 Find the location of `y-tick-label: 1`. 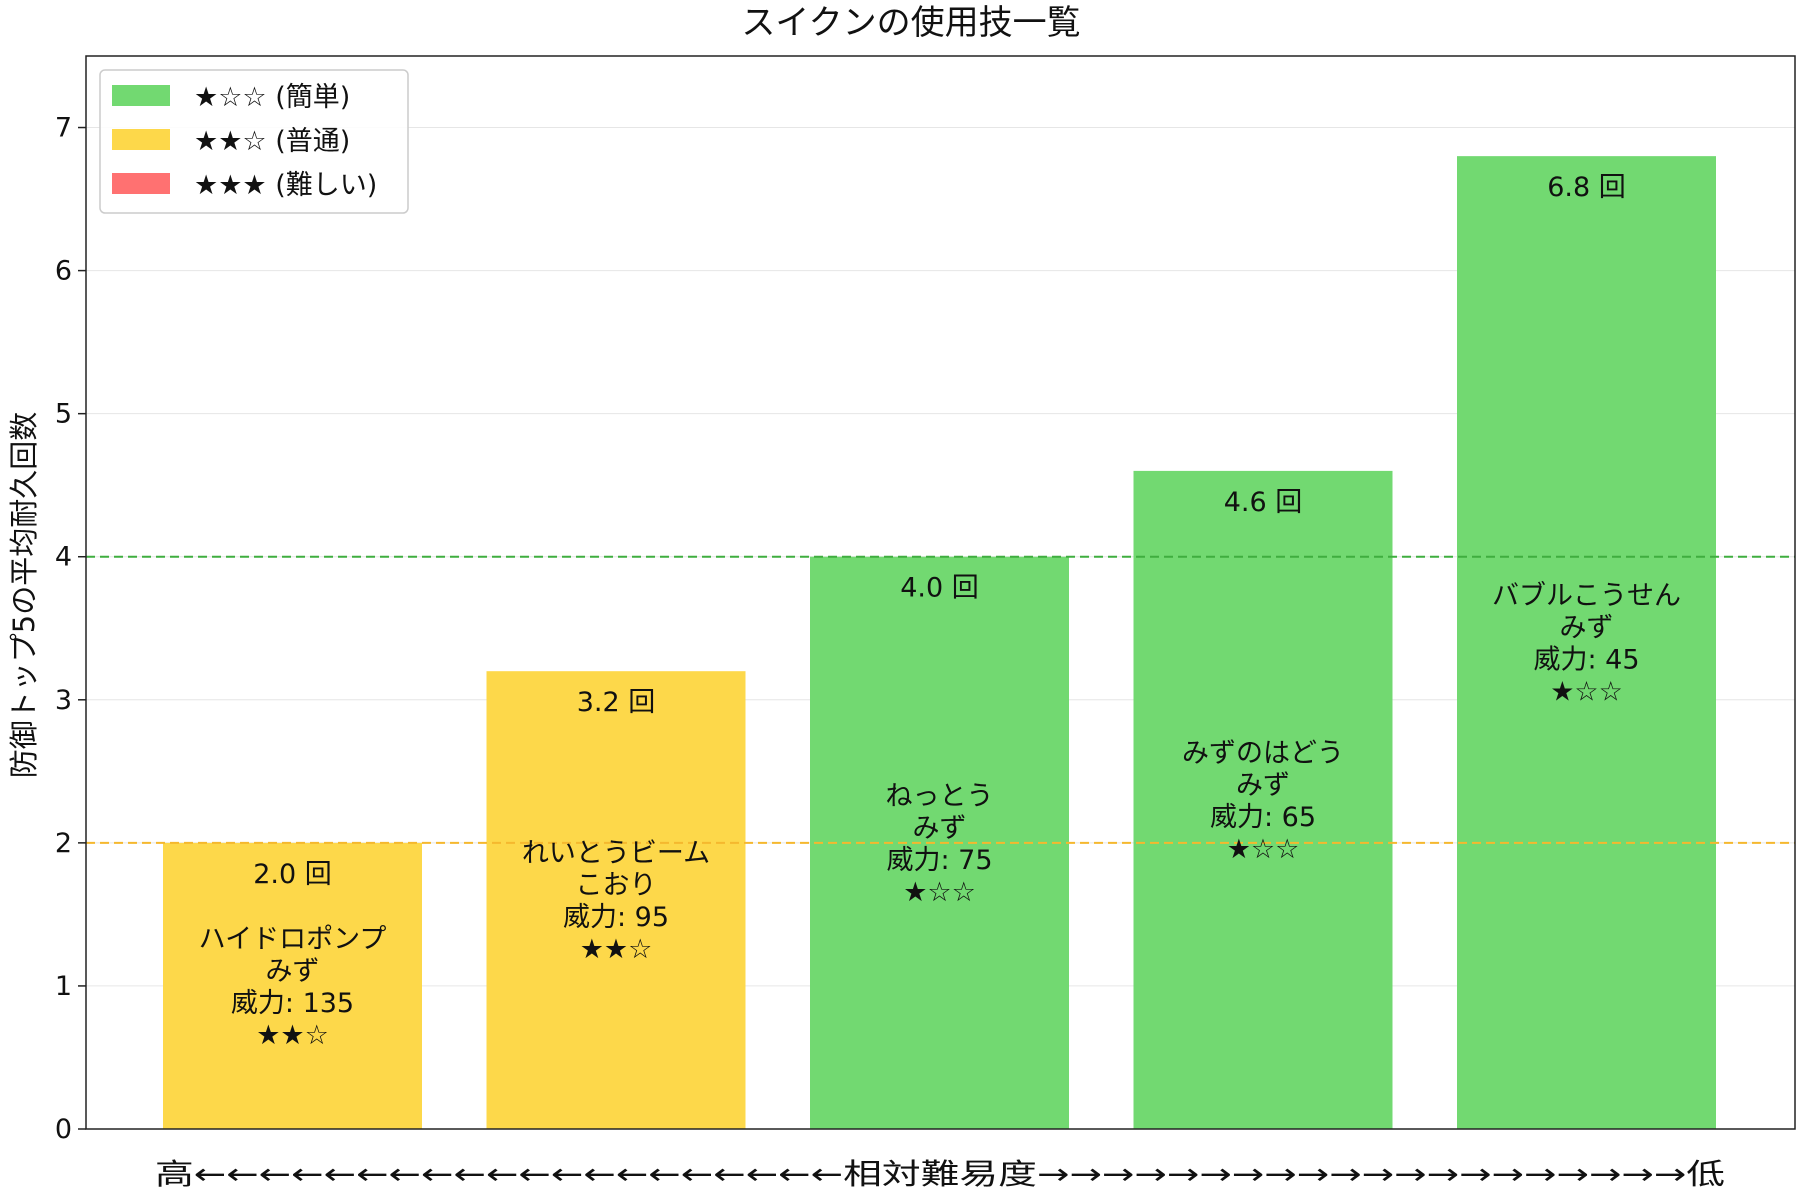

y-tick-label: 1 is located at coordinates (63, 986).